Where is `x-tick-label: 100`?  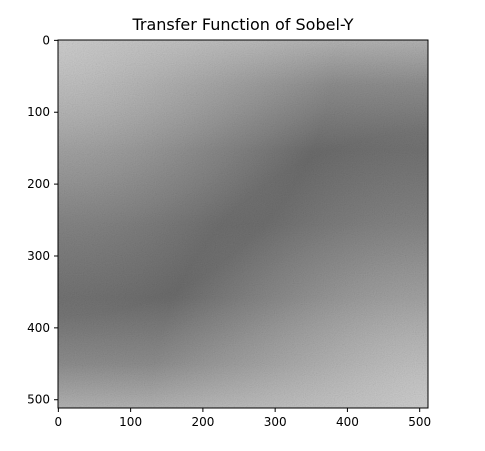
x-tick-label: 100 is located at coordinates (130, 422).